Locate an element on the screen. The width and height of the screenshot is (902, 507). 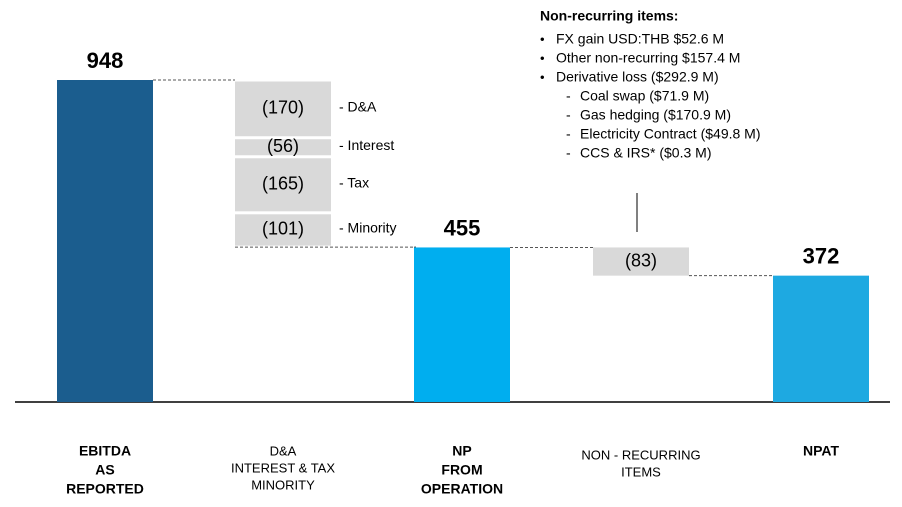
segment-label: - D&A is located at coordinates (358, 107).